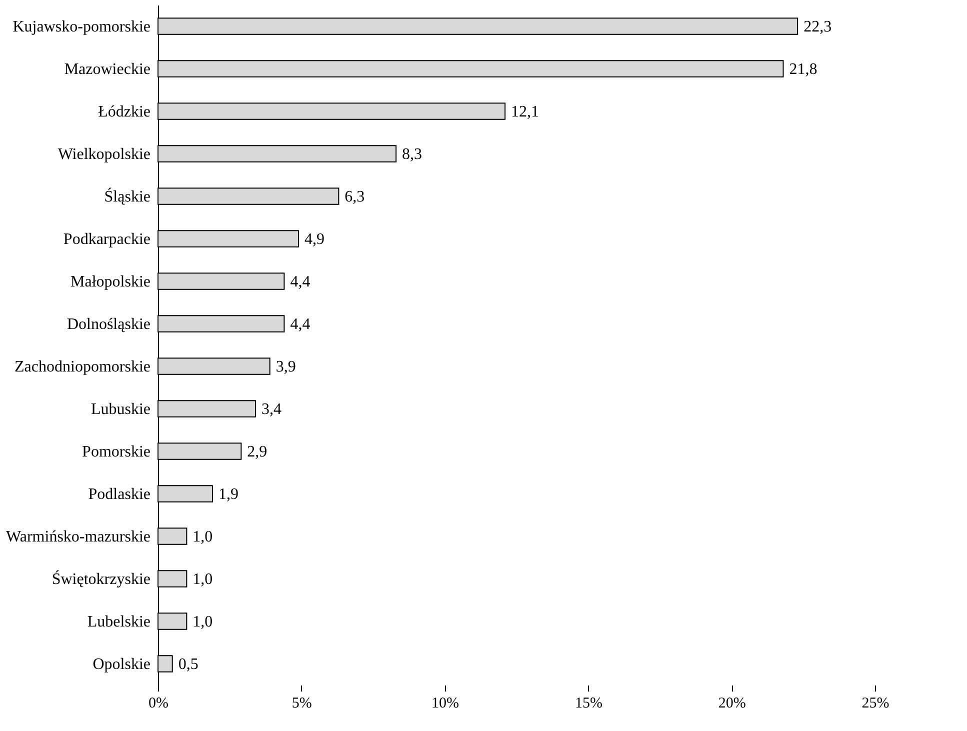 This screenshot has height=731, width=967. Describe the element at coordinates (732, 704) in the screenshot. I see `x-tick-label: 20%` at that location.